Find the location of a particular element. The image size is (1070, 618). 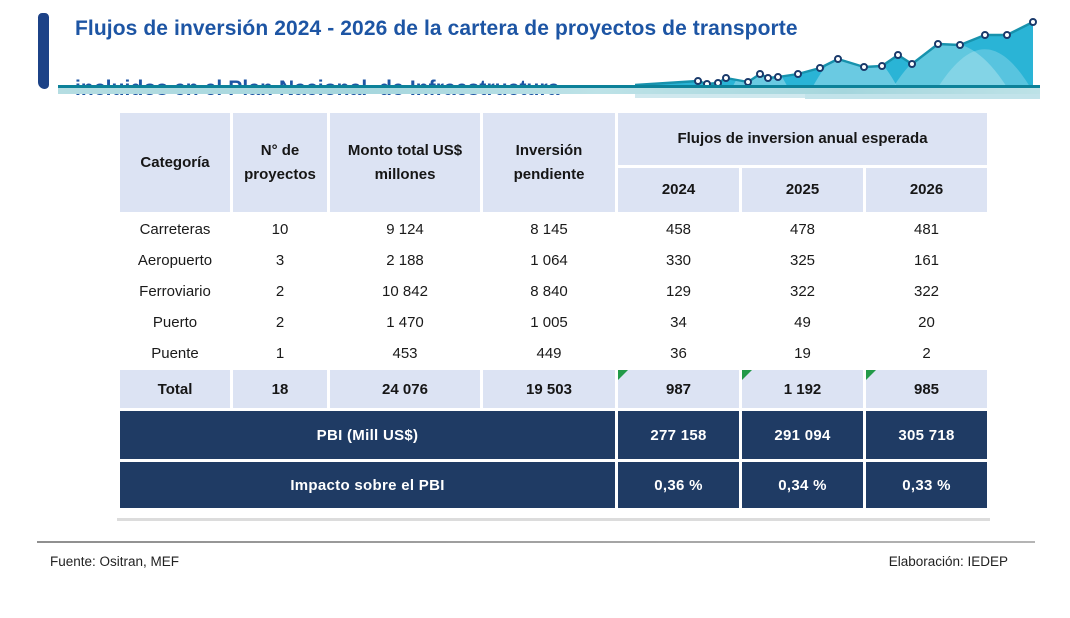

cell-value: 10 is located at coordinates (280, 229).